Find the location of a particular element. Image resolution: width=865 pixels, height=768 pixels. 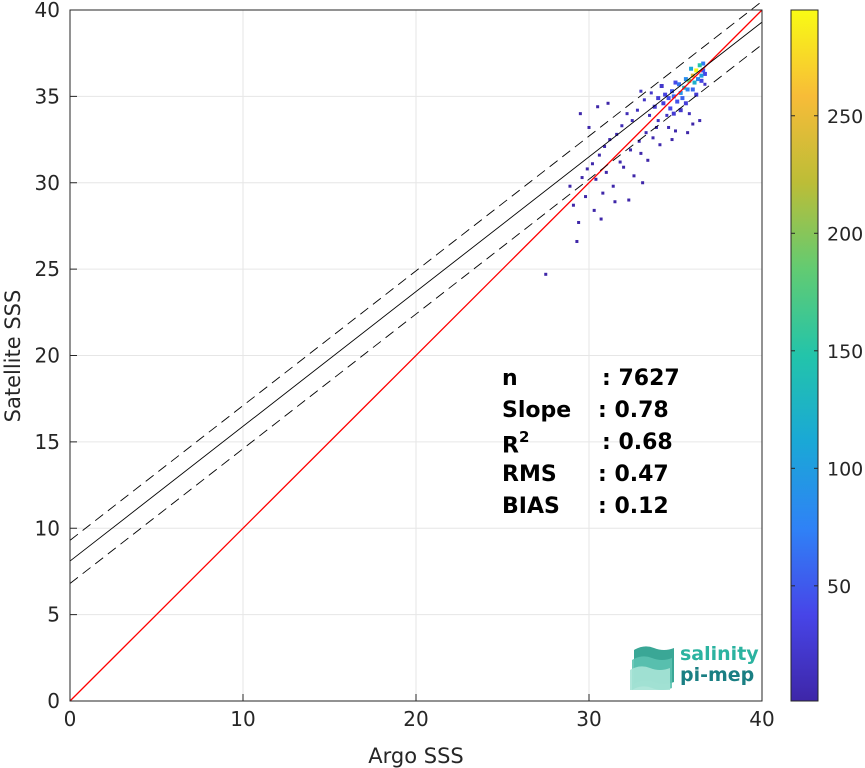

stat-value: : 0.78 is located at coordinates (633, 410).